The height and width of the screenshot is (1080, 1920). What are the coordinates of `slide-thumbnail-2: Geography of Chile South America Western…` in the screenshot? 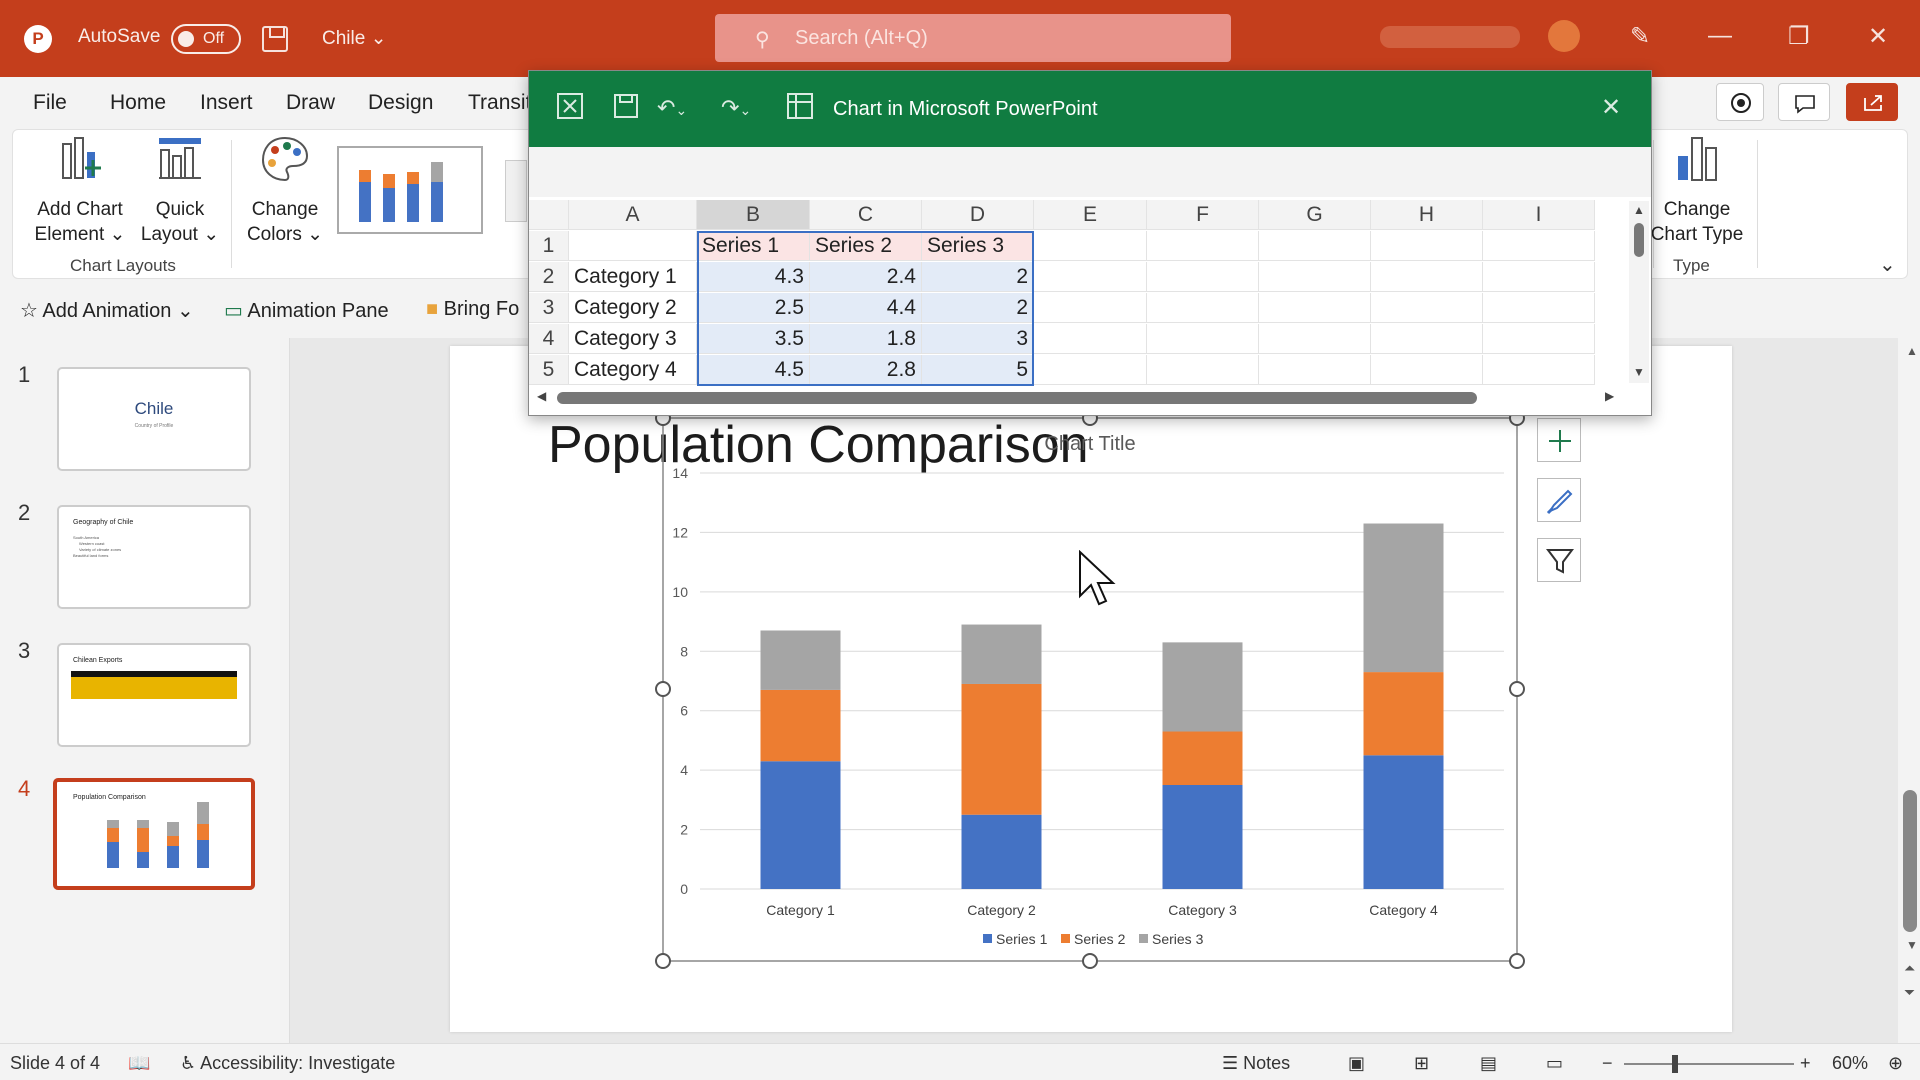 It's located at (154, 557).